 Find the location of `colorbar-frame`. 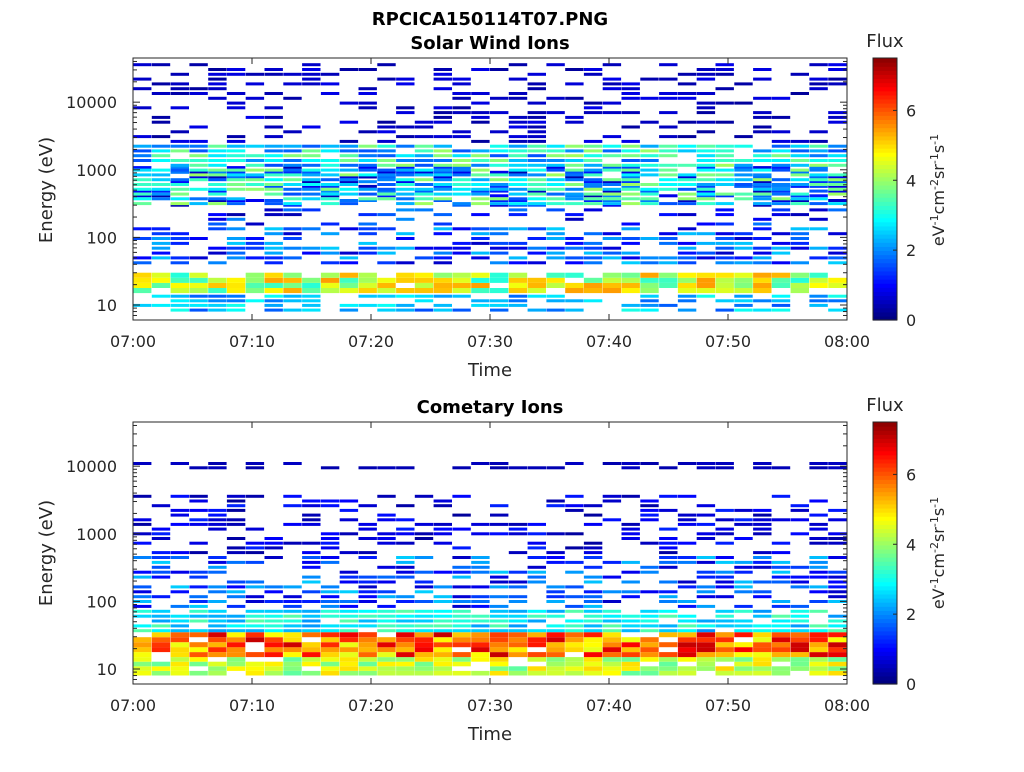

colorbar-frame is located at coordinates (885, 553).